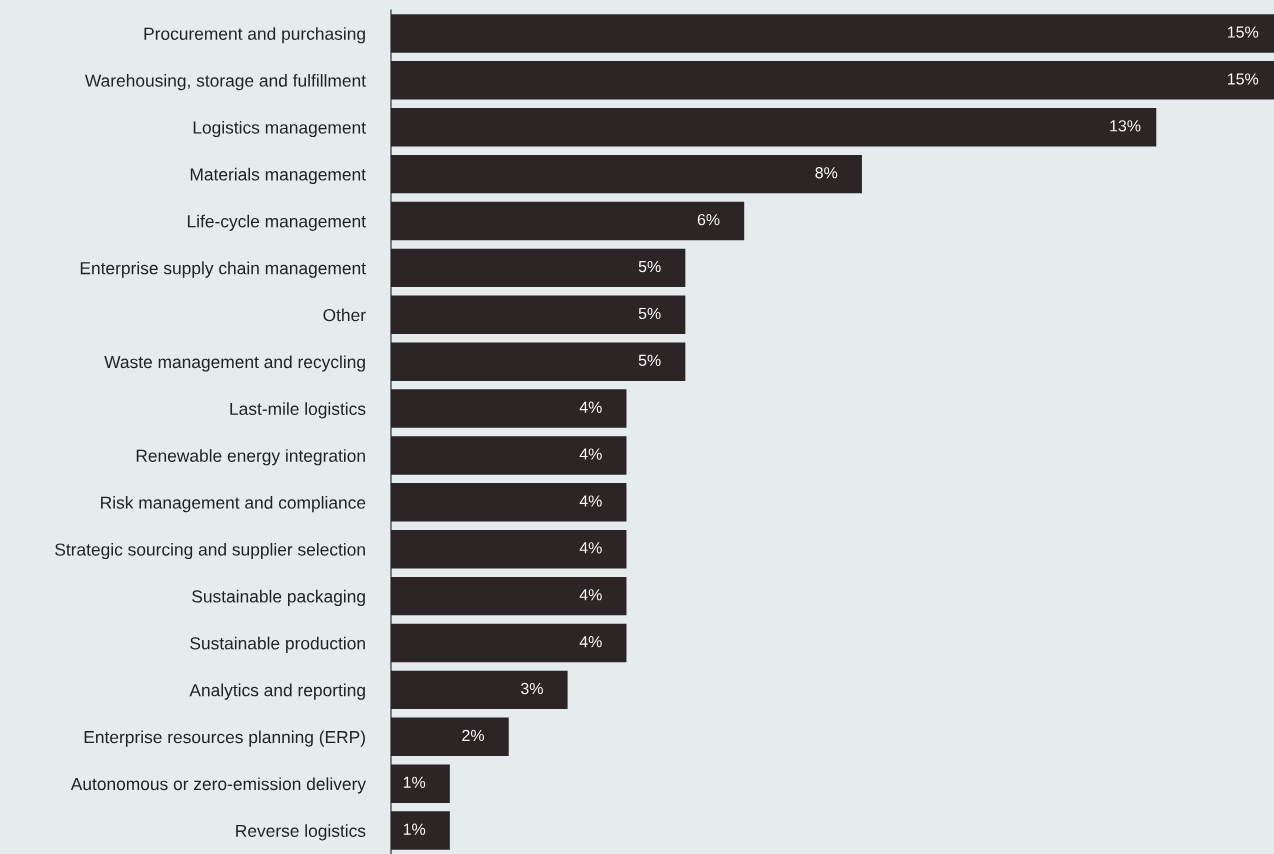  What do you see at coordinates (279, 129) in the screenshot?
I see `y-tick-label: Logistics management` at bounding box center [279, 129].